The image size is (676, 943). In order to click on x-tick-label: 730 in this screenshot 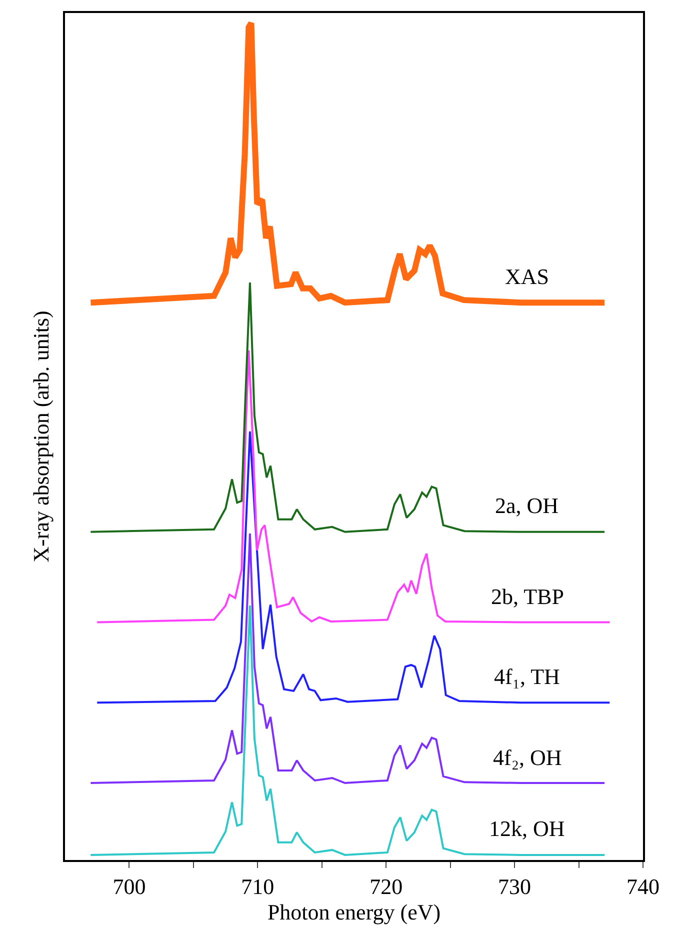, I will do `click(515, 887)`.